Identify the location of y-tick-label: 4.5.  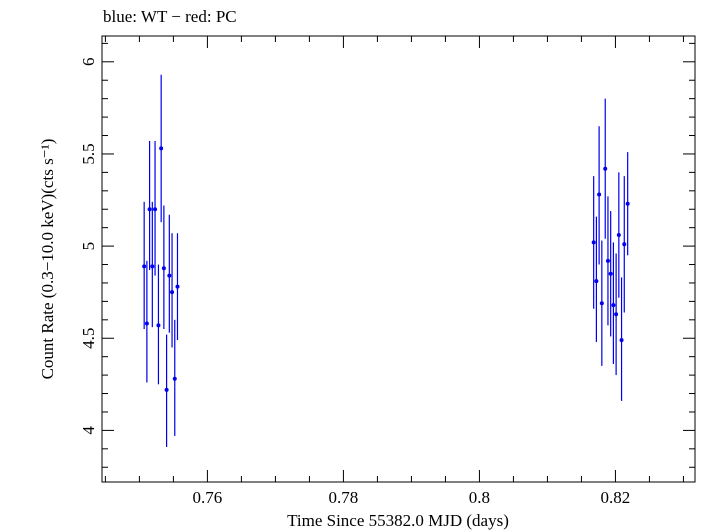
(88, 338).